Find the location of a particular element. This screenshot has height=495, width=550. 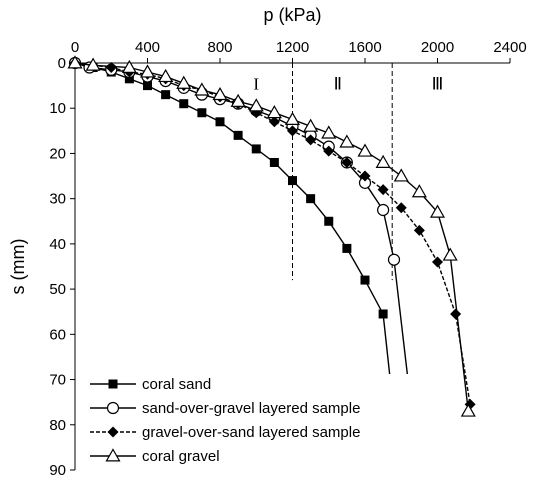

y-tick-label: 90 is located at coordinates (57, 470).